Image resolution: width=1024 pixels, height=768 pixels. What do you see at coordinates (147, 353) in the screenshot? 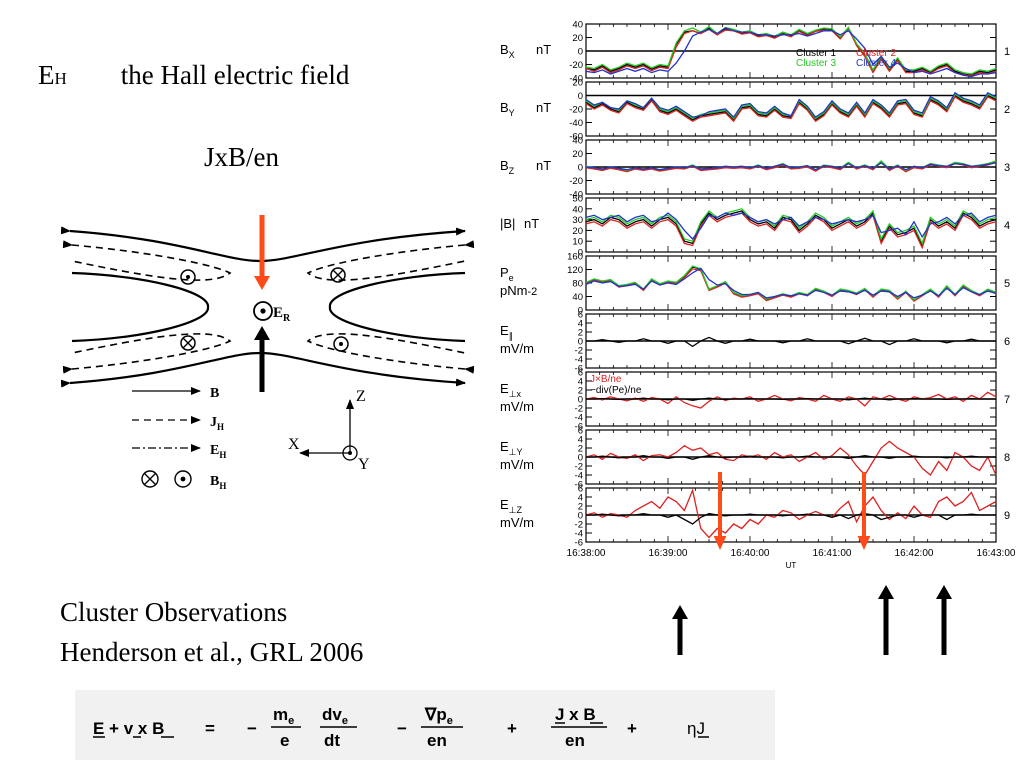
I see `hall-current-loop-bl` at bounding box center [147, 353].